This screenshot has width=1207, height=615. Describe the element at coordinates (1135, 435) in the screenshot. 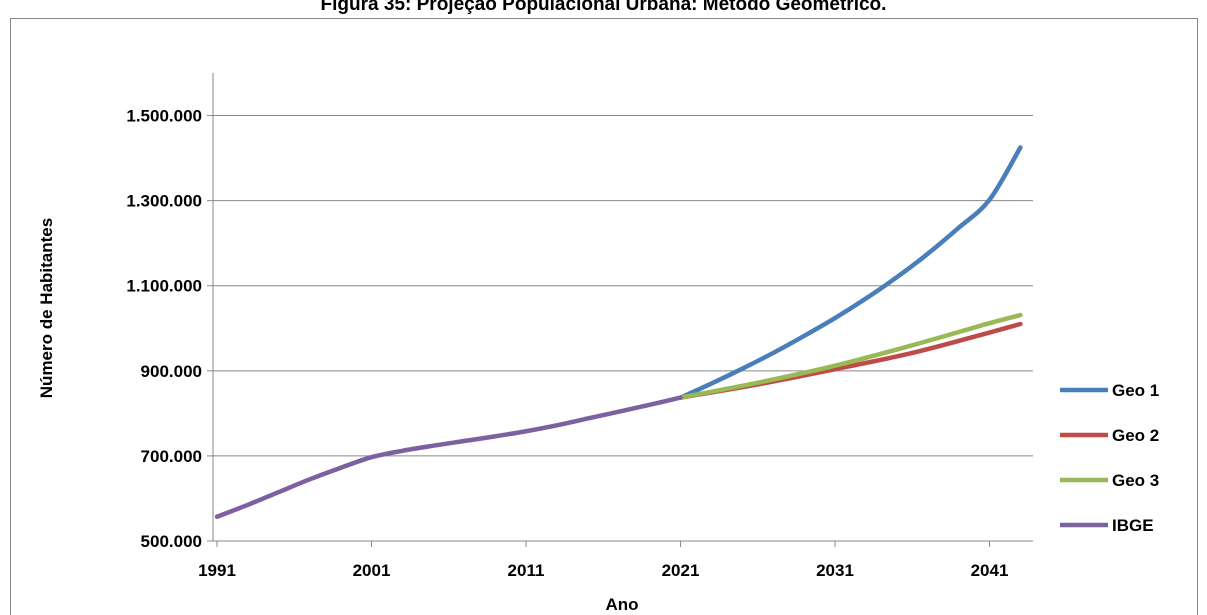

I see `legend-label-geo-2: Geo 2` at that location.